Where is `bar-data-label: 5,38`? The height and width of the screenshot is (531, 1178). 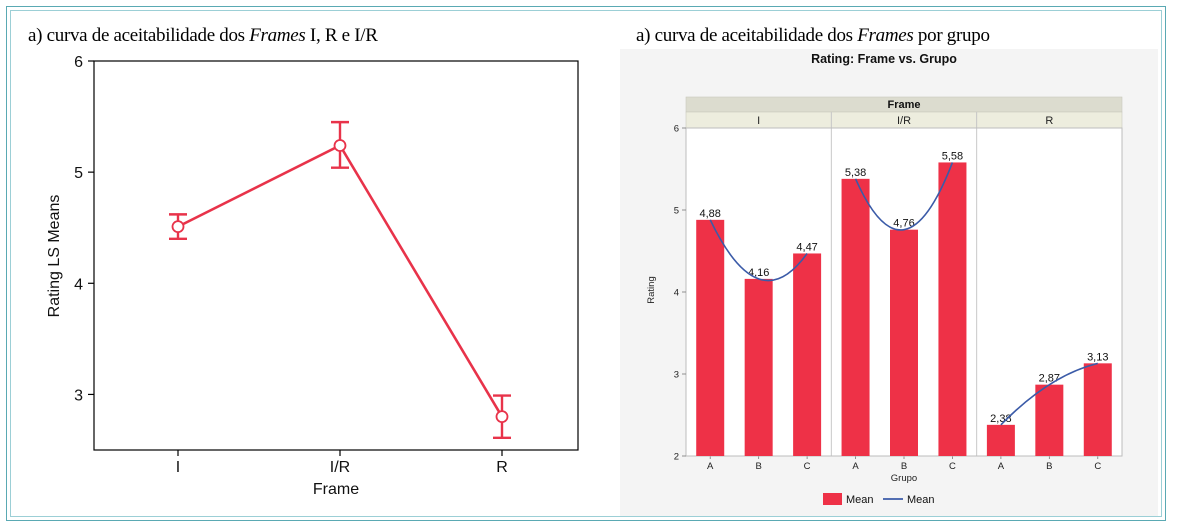 bar-data-label: 5,38 is located at coordinates (855, 173).